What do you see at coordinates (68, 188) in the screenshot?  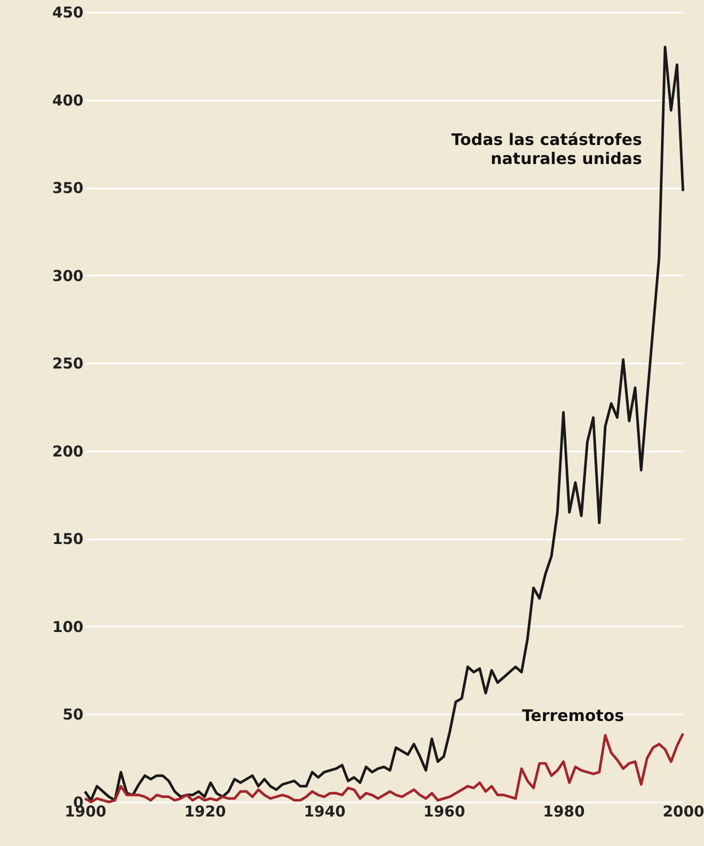 I see `y-tick-label: 350` at bounding box center [68, 188].